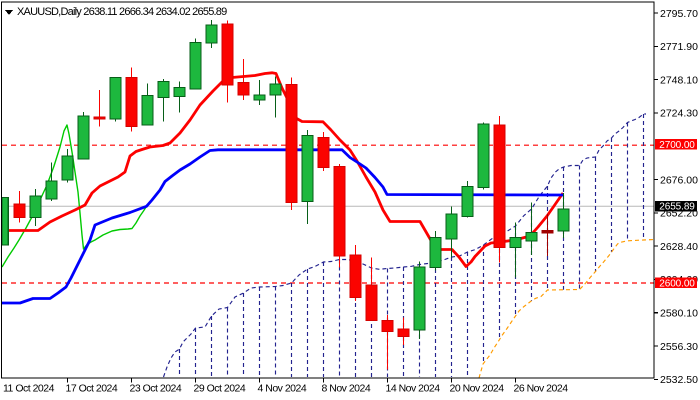  What do you see at coordinates (29, 389) in the screenshot?
I see `svg-text: 11 Oct 2024` at bounding box center [29, 389].